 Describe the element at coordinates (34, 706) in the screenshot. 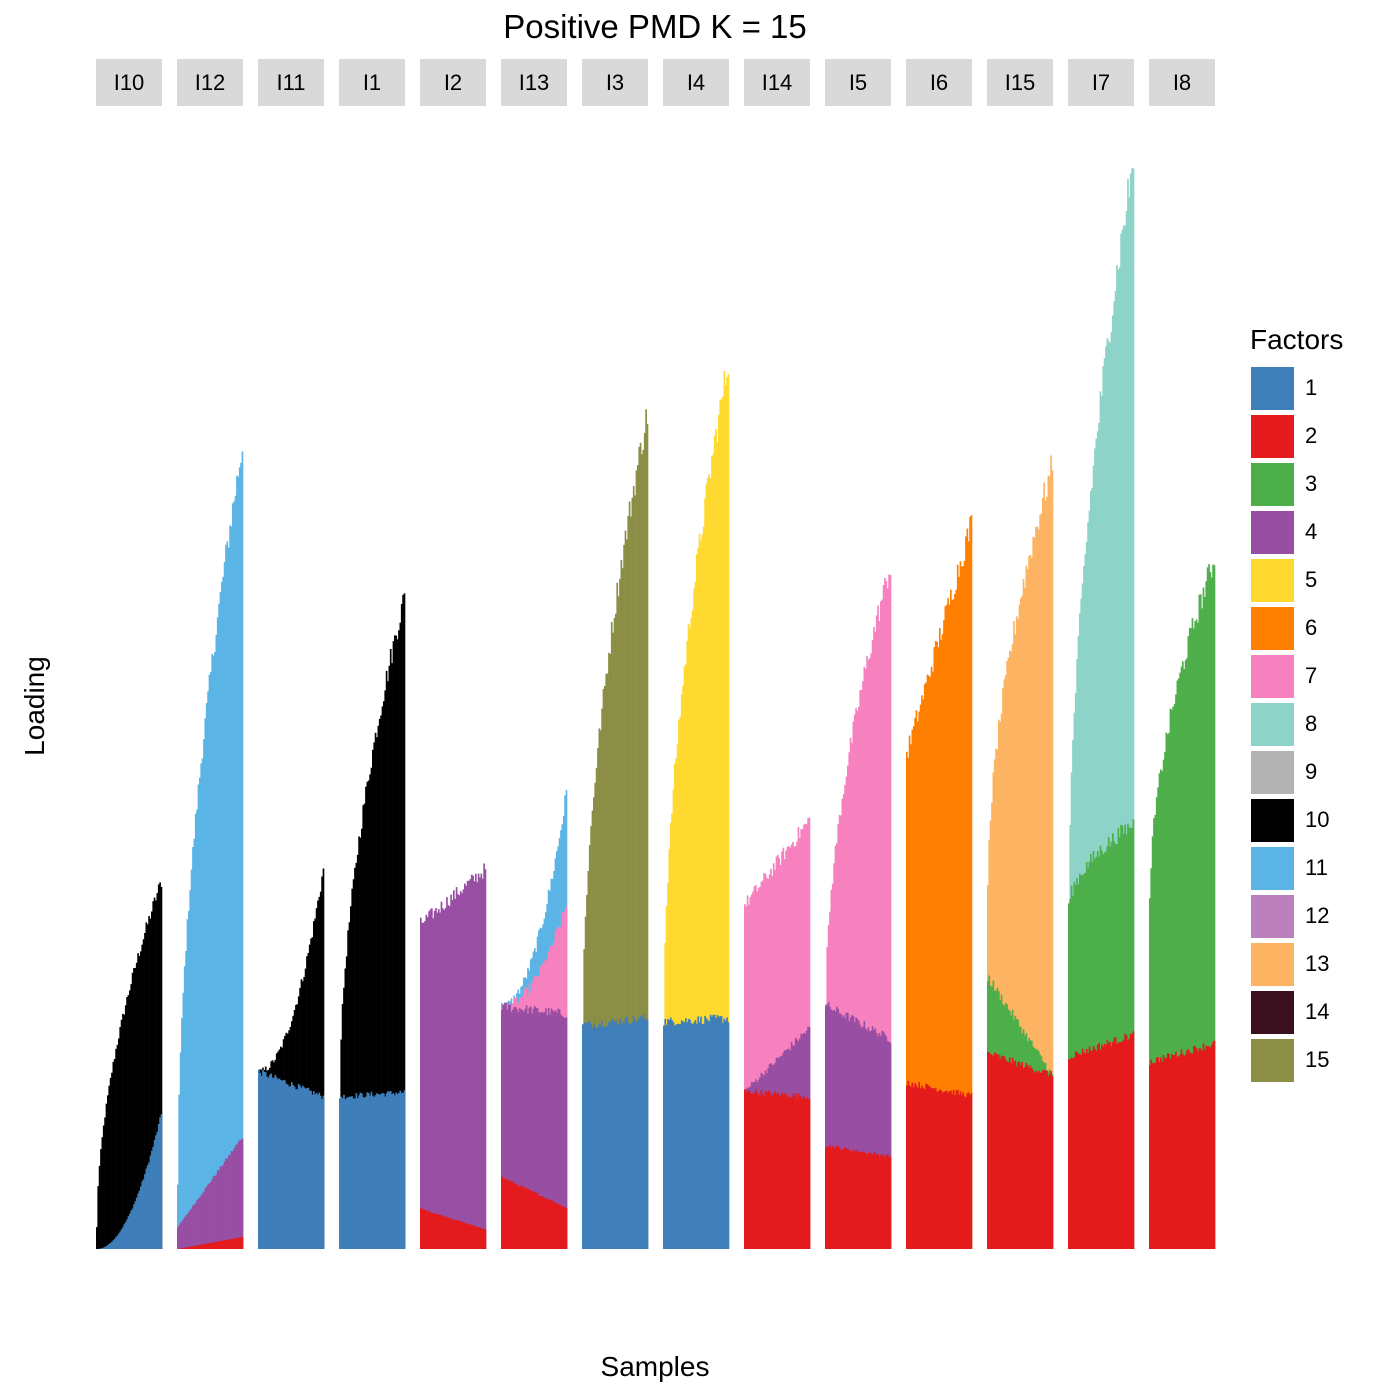

I see `y-axis-label: Loading` at that location.